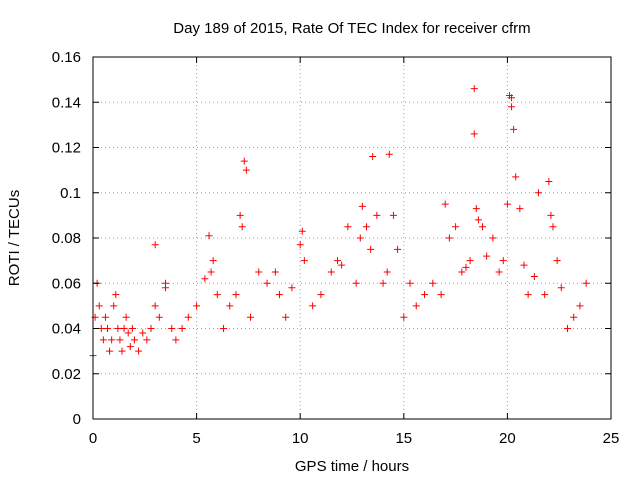  What do you see at coordinates (93, 438) in the screenshot?
I see `x-tick-label: 0` at bounding box center [93, 438].